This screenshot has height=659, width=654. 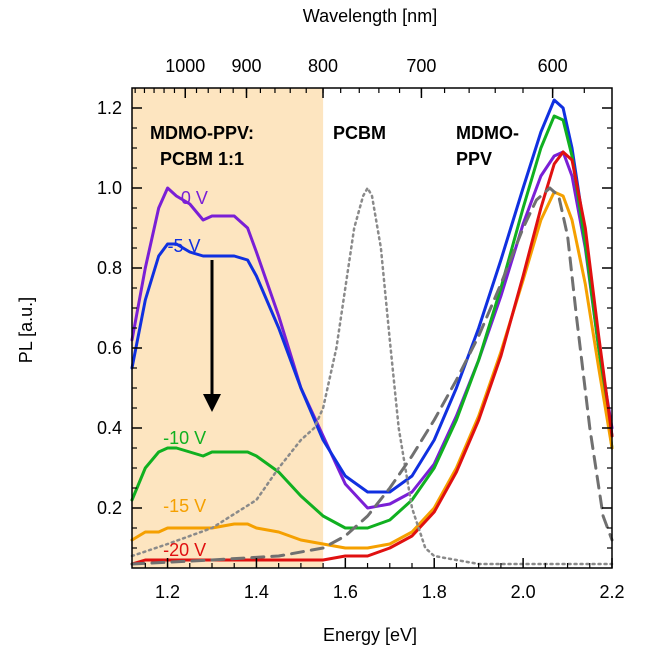 What do you see at coordinates (167, 592) in the screenshot?
I see `x-tick-label: 1.2` at bounding box center [167, 592].